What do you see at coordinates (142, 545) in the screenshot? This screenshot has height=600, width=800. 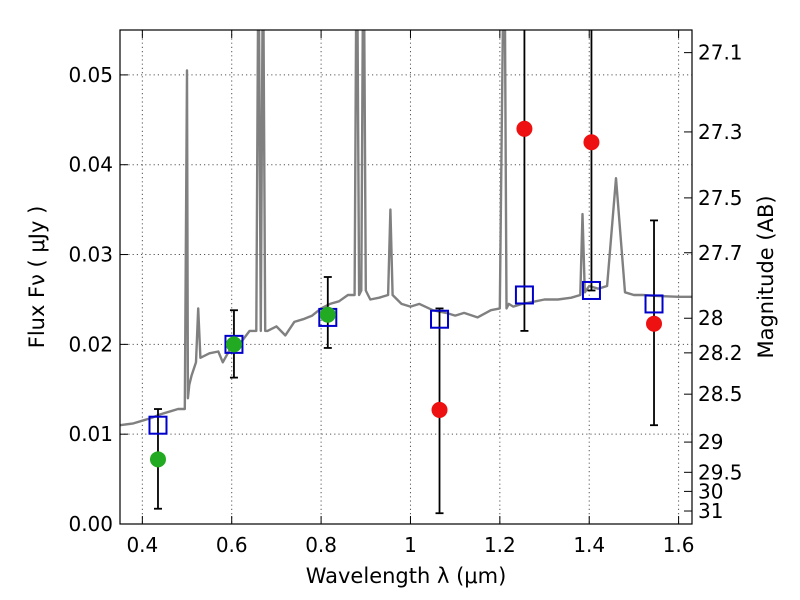 I see `x-tick-label: 0.4` at bounding box center [142, 545].